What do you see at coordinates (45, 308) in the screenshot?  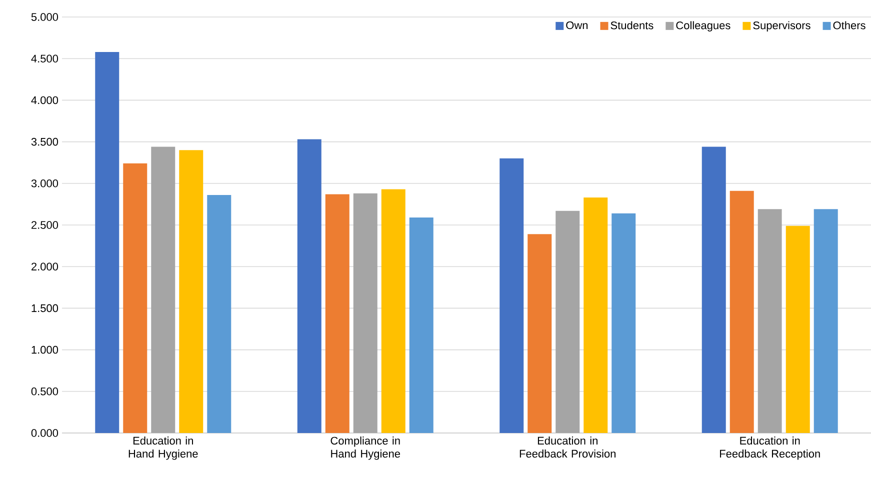 I see `y-tick-label: 1.500` at bounding box center [45, 308].